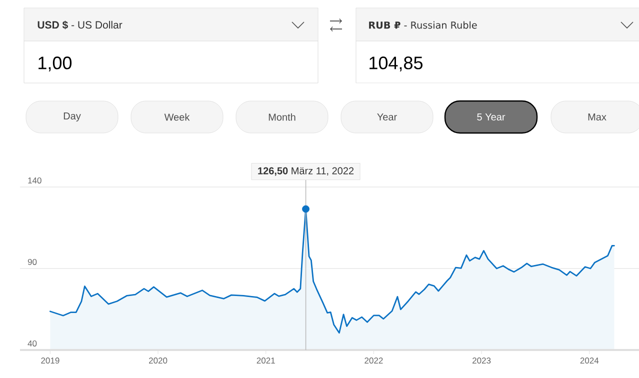 This screenshot has height=378, width=639. What do you see at coordinates (80, 25) in the screenshot?
I see `text: USD $ - US Dollar` at bounding box center [80, 25].